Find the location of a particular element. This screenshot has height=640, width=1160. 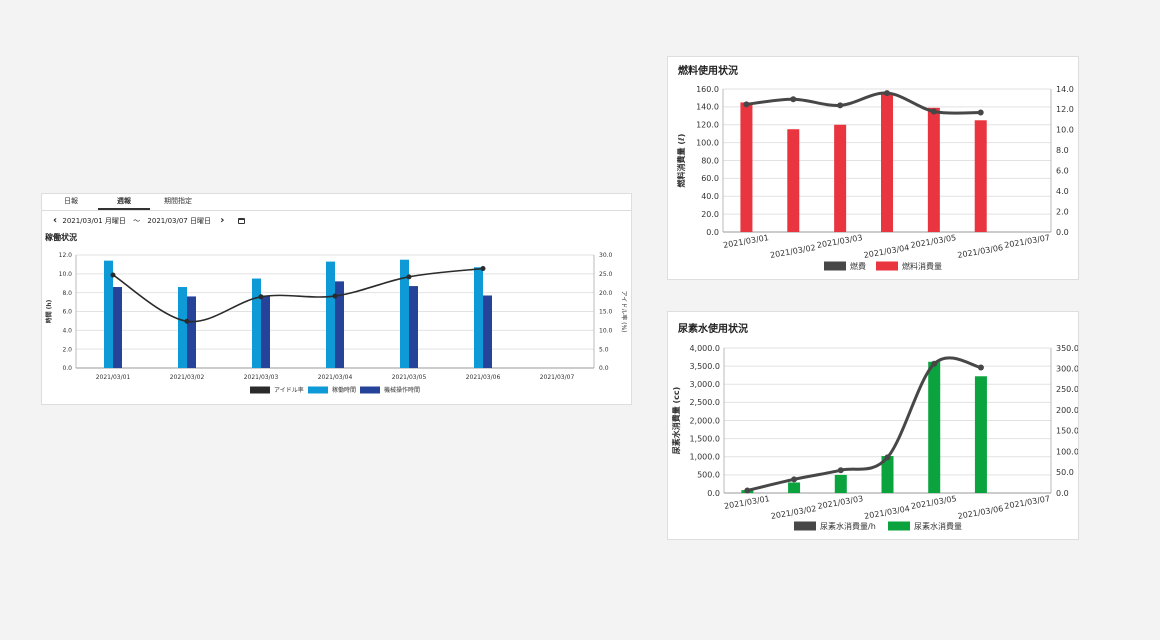

y2-tick-label: 2.0 is located at coordinates (1062, 211).